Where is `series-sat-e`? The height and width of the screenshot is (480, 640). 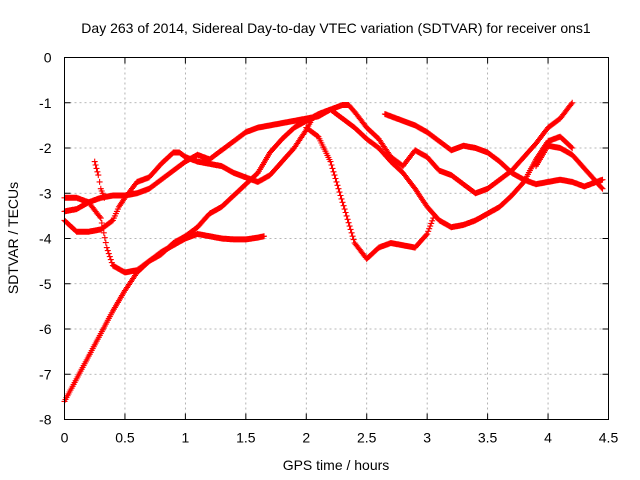
series-sat-e is located at coordinates (370, 193).